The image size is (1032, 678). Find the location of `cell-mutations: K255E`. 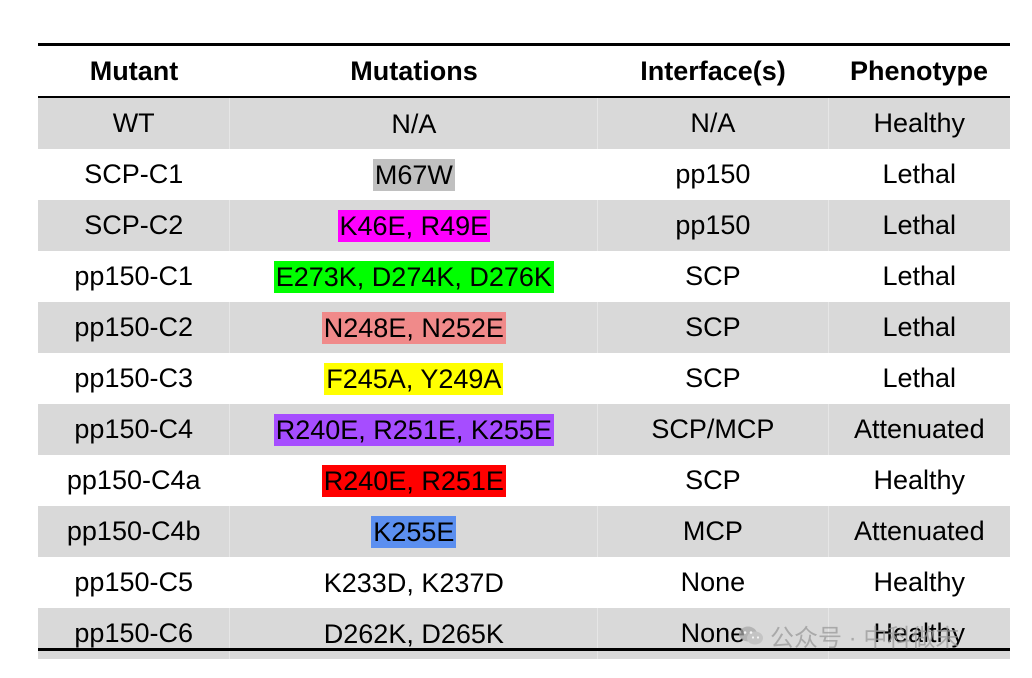

cell-mutations: K255E is located at coordinates (413, 531).